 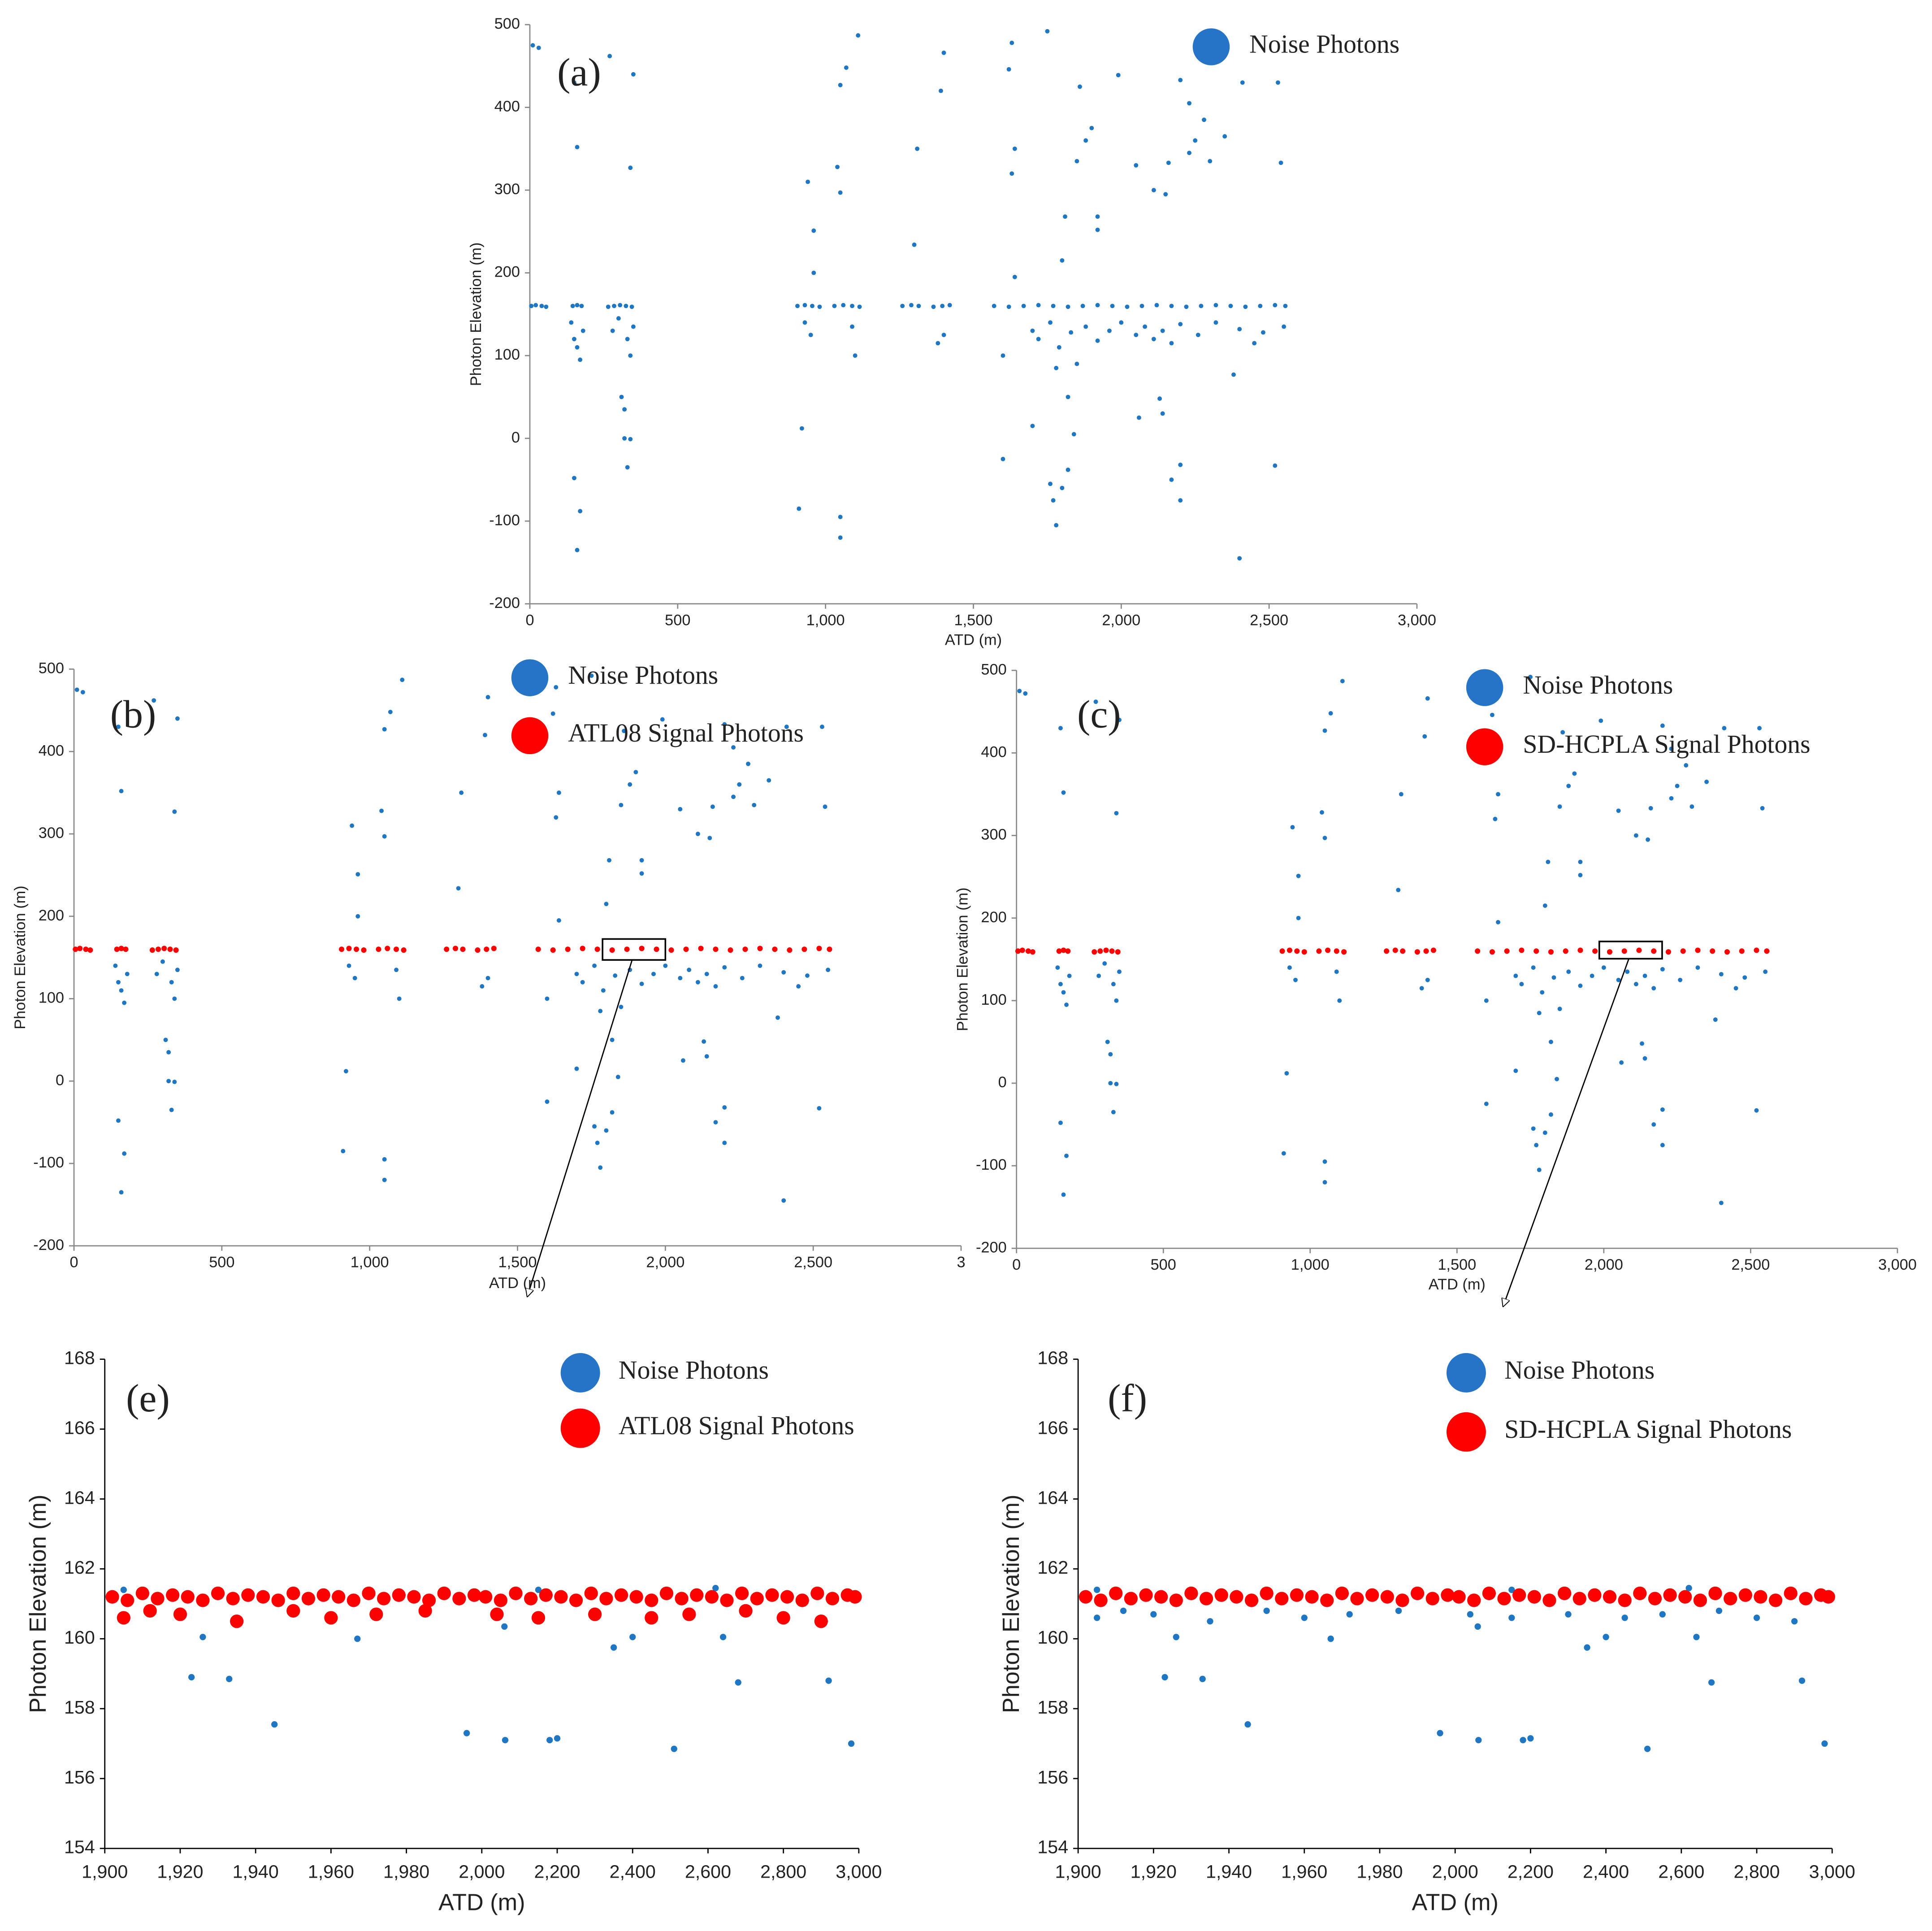 I want to click on legend-marker, so click(x=580, y=1428).